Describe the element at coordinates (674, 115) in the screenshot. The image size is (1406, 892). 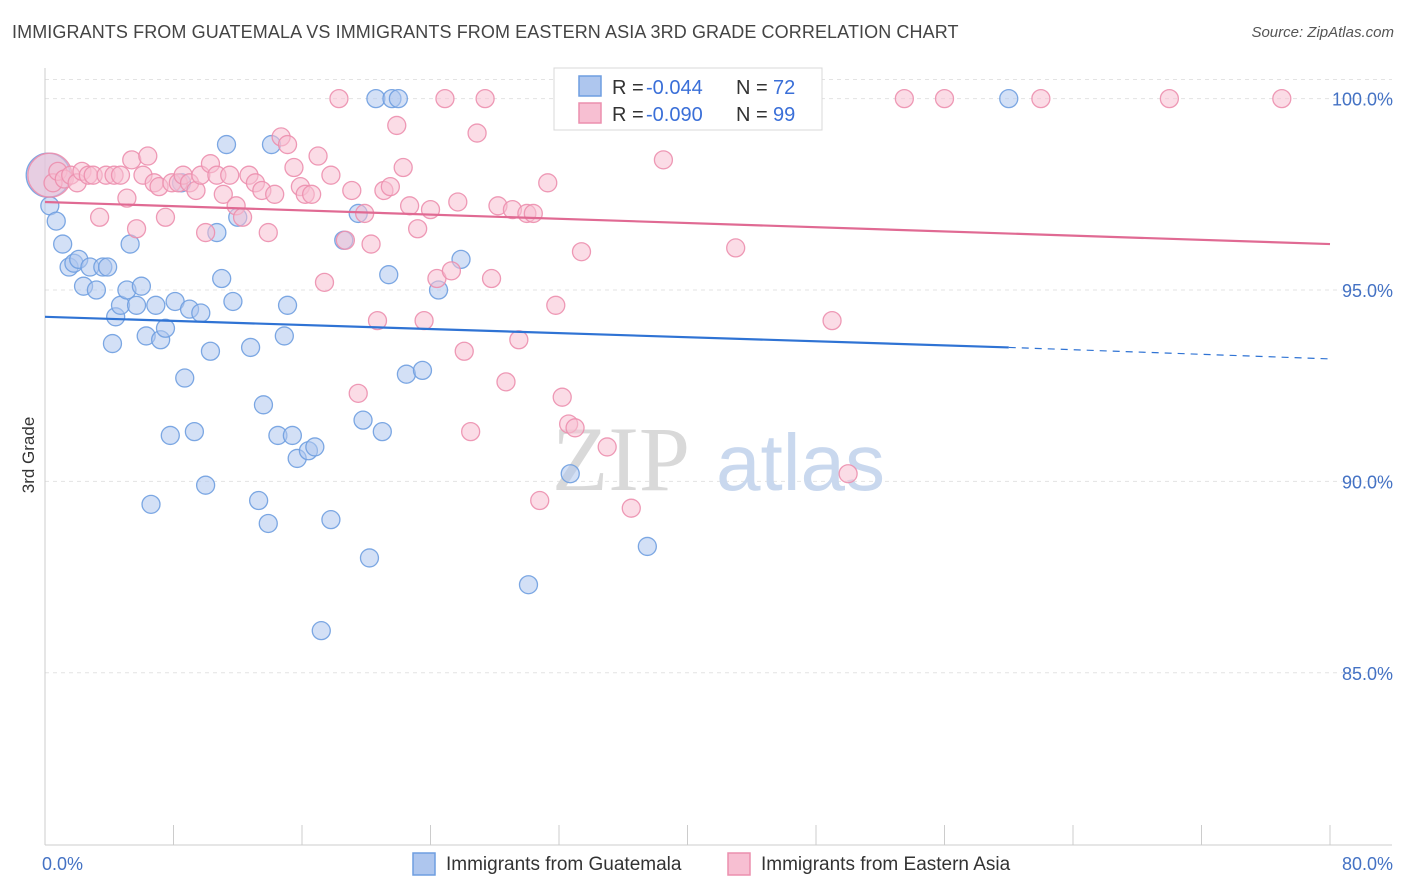
I see `legend-r-value-pink: -0.090` at that location.